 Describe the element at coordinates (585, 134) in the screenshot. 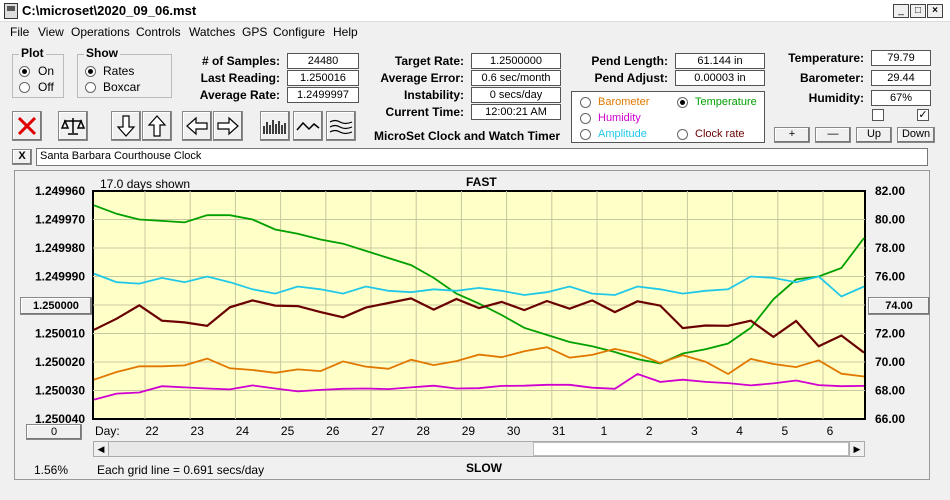

I see `amplitude-radio` at that location.